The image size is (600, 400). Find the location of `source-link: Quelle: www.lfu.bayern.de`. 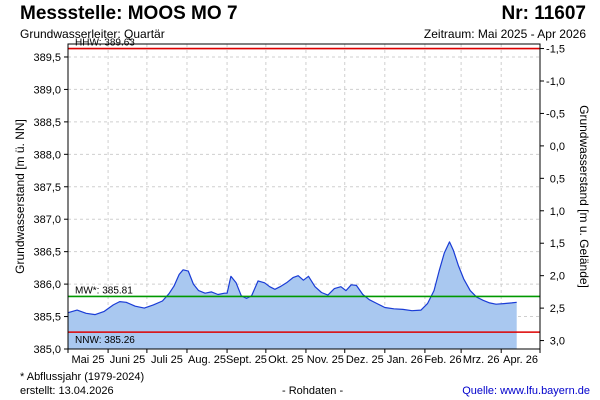

source-link: Quelle: www.lfu.bayern.de is located at coordinates (526, 391).